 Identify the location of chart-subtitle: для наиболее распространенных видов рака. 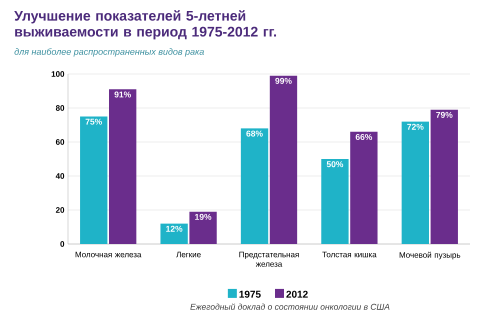
(109, 52).